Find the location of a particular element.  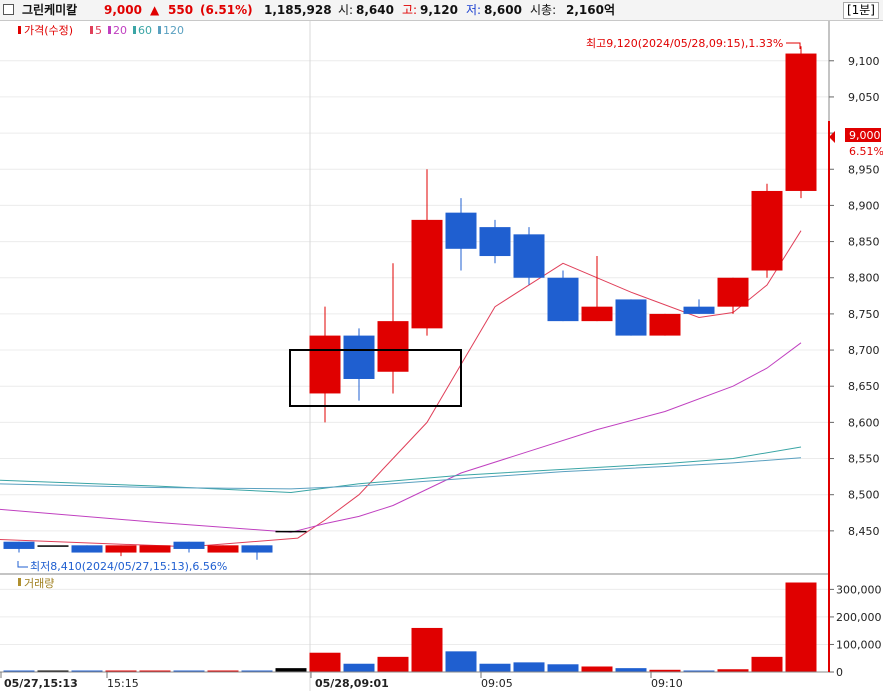

price-tick-label: 8,600 is located at coordinates (864, 422).